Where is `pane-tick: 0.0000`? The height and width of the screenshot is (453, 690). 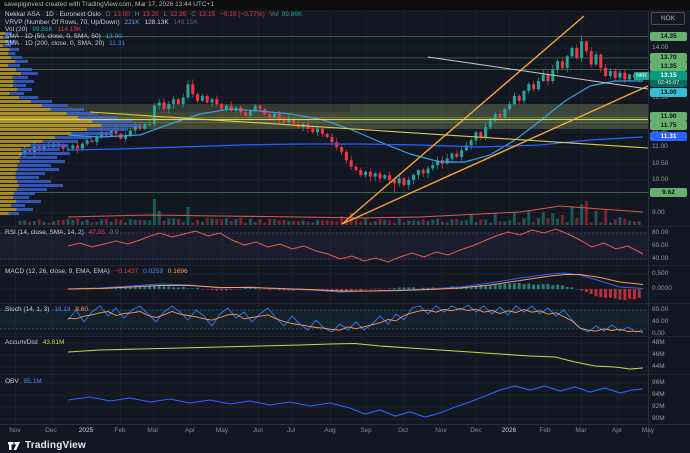
pane-tick: 0.0000 is located at coordinates (662, 288).